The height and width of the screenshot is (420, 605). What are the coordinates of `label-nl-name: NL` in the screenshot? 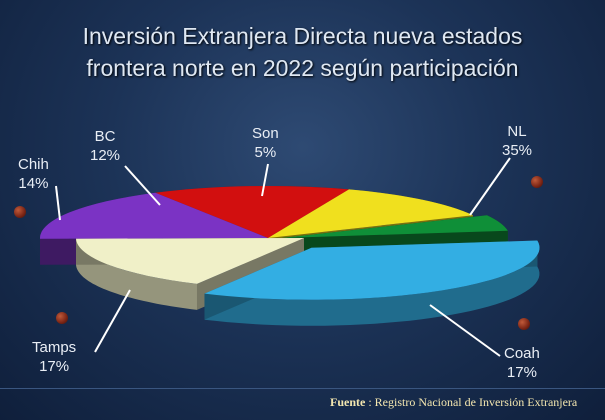 It's located at (517, 131).